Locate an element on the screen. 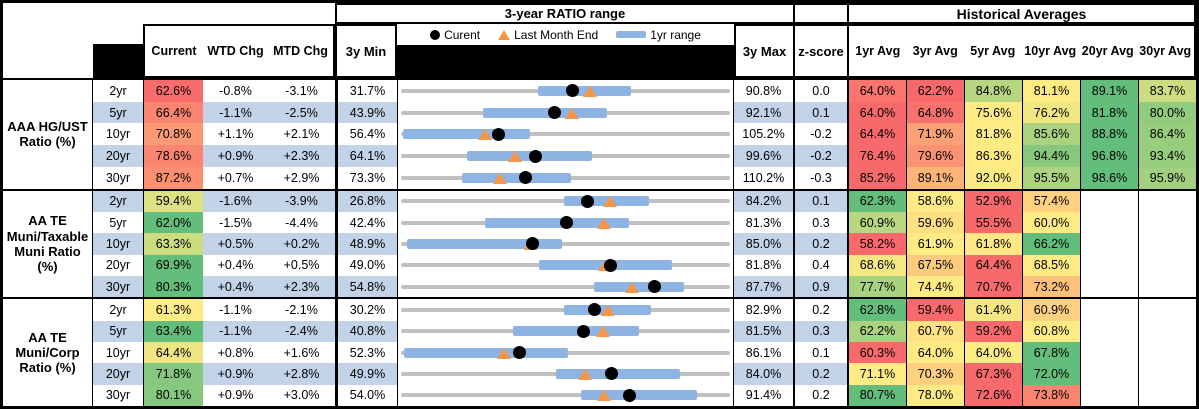 The image size is (1199, 409). cell-tenor: 5yr is located at coordinates (118, 331).